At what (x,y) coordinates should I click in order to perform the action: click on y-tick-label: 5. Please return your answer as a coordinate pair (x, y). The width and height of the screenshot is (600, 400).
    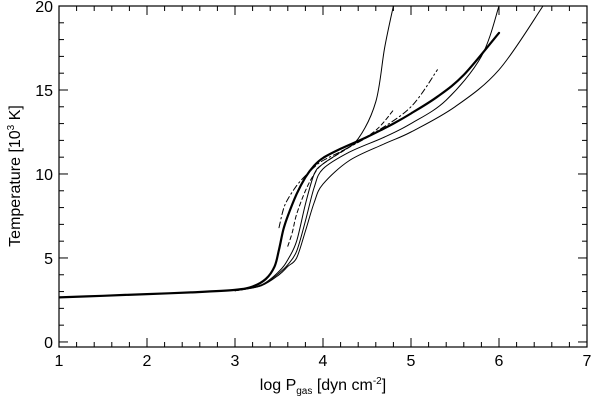
    Looking at the image, I should click on (48, 259).